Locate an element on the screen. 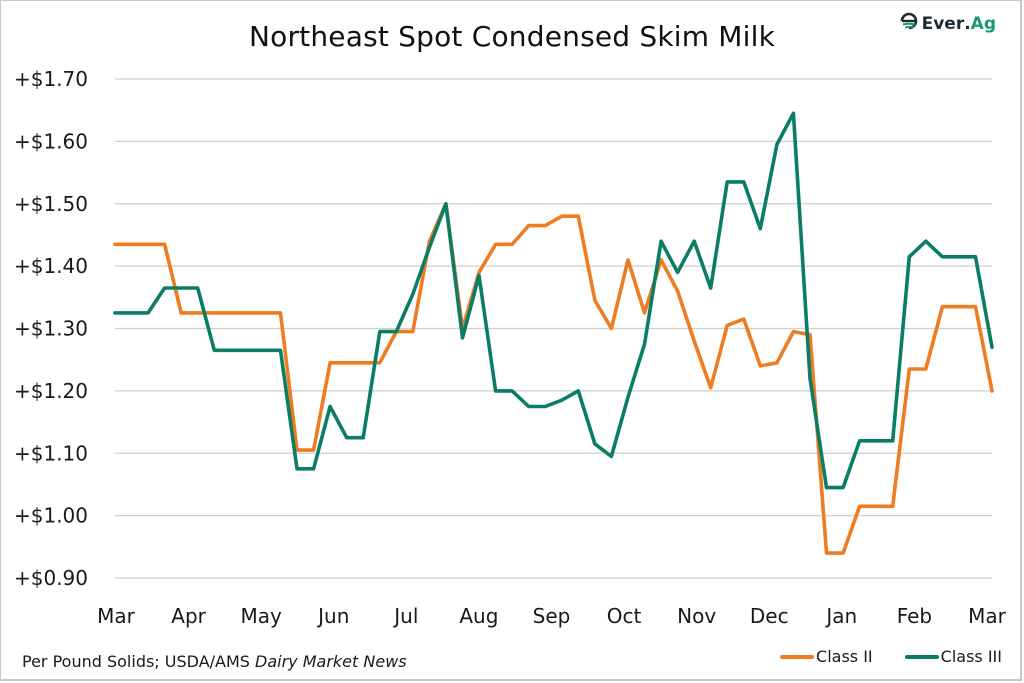 The height and width of the screenshot is (683, 1024). chart-title: Northeast Spot Condensed Skim Milk is located at coordinates (512, 36).